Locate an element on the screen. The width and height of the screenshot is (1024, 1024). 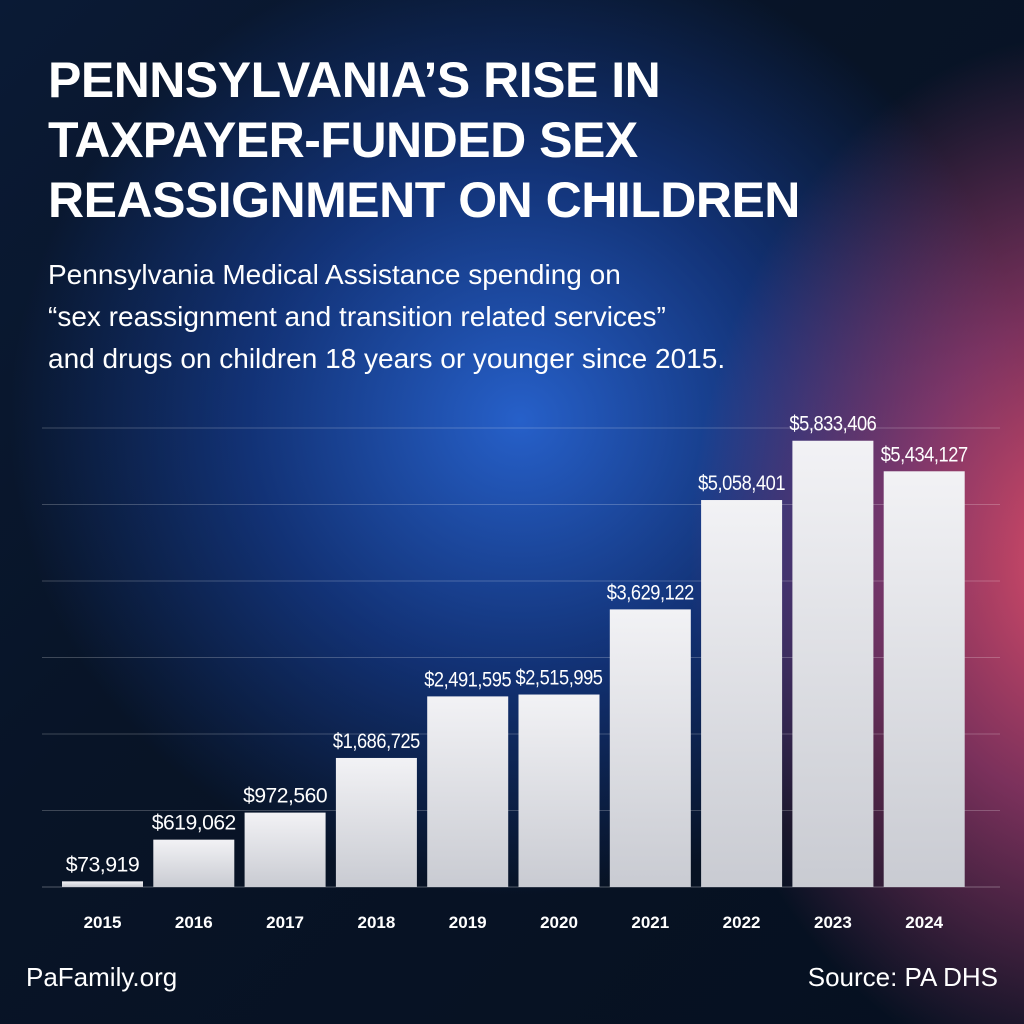
bar-2019 is located at coordinates (468, 791).